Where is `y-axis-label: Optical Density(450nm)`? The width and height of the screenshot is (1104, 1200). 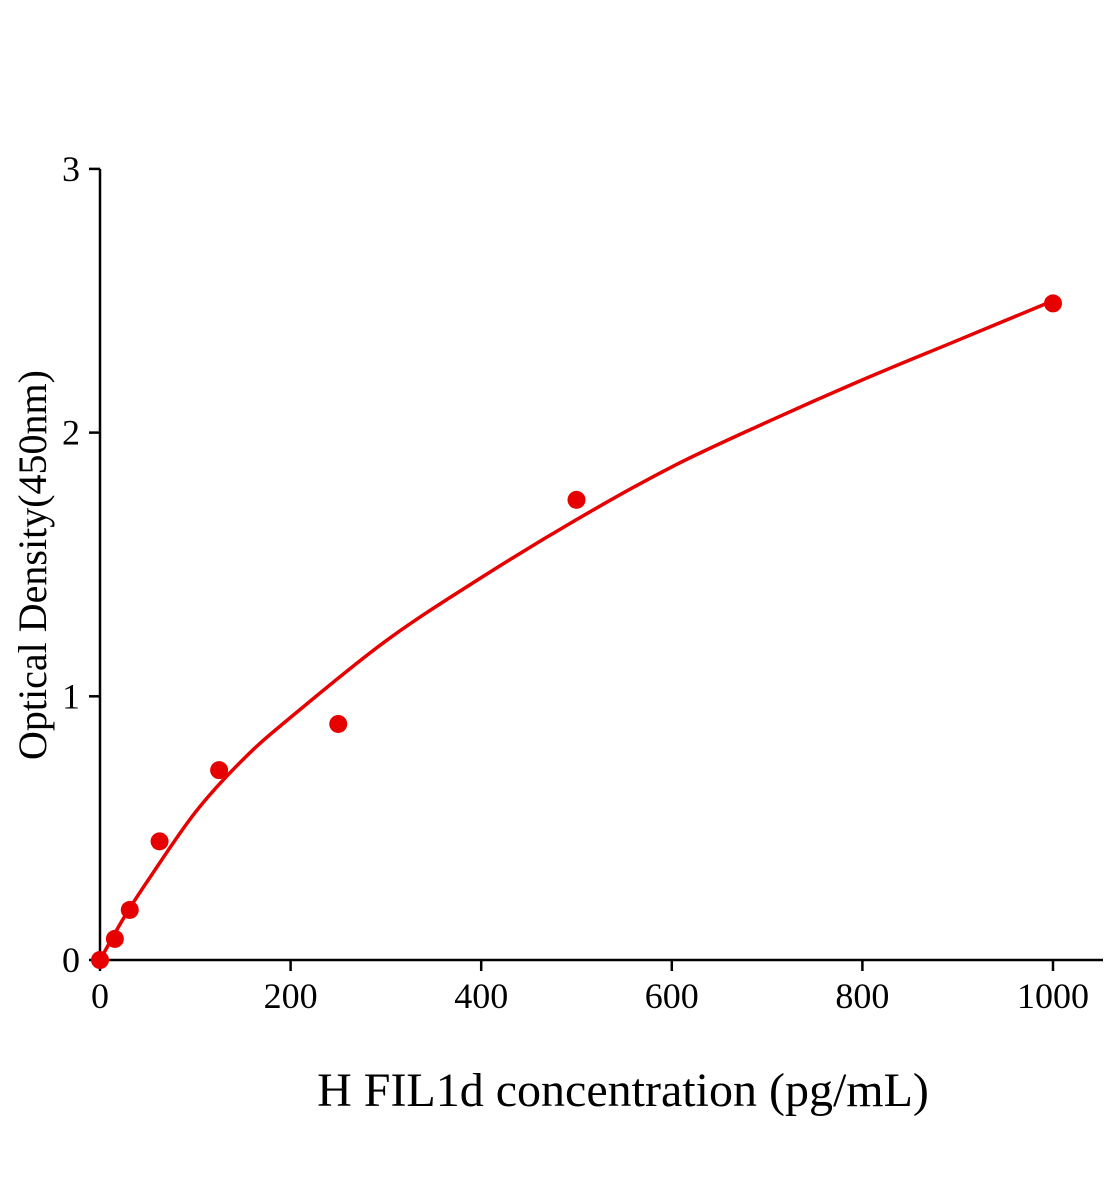
y-axis-label: Optical Density(450nm) is located at coordinates (32, 565).